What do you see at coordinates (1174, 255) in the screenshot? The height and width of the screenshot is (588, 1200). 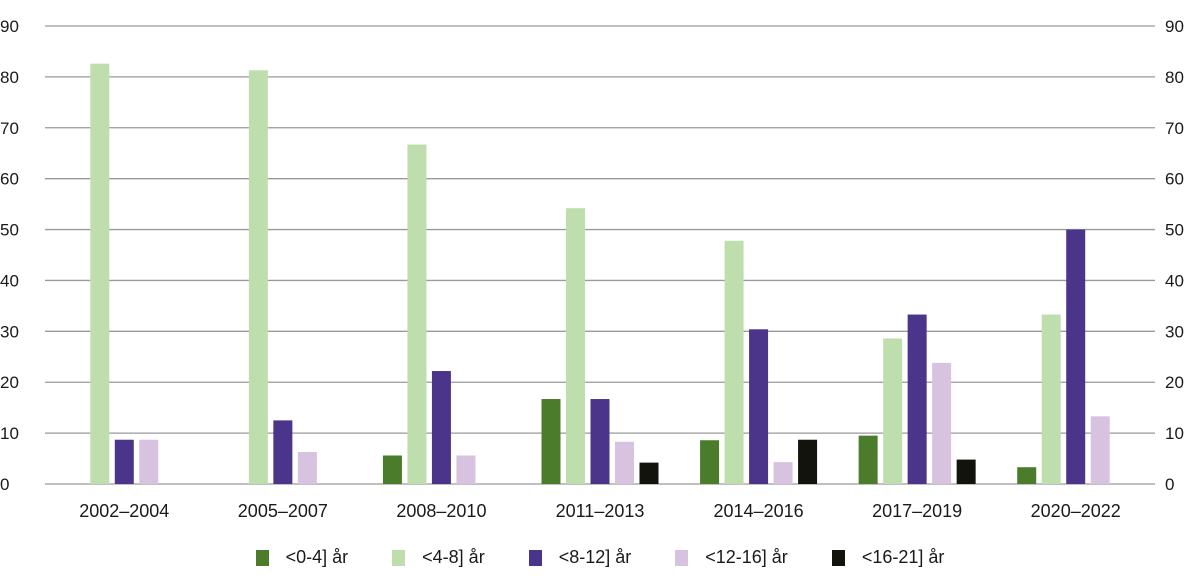 I see `y-axis-right: 0 10 20 30 40 50 60 70 80 90` at bounding box center [1174, 255].